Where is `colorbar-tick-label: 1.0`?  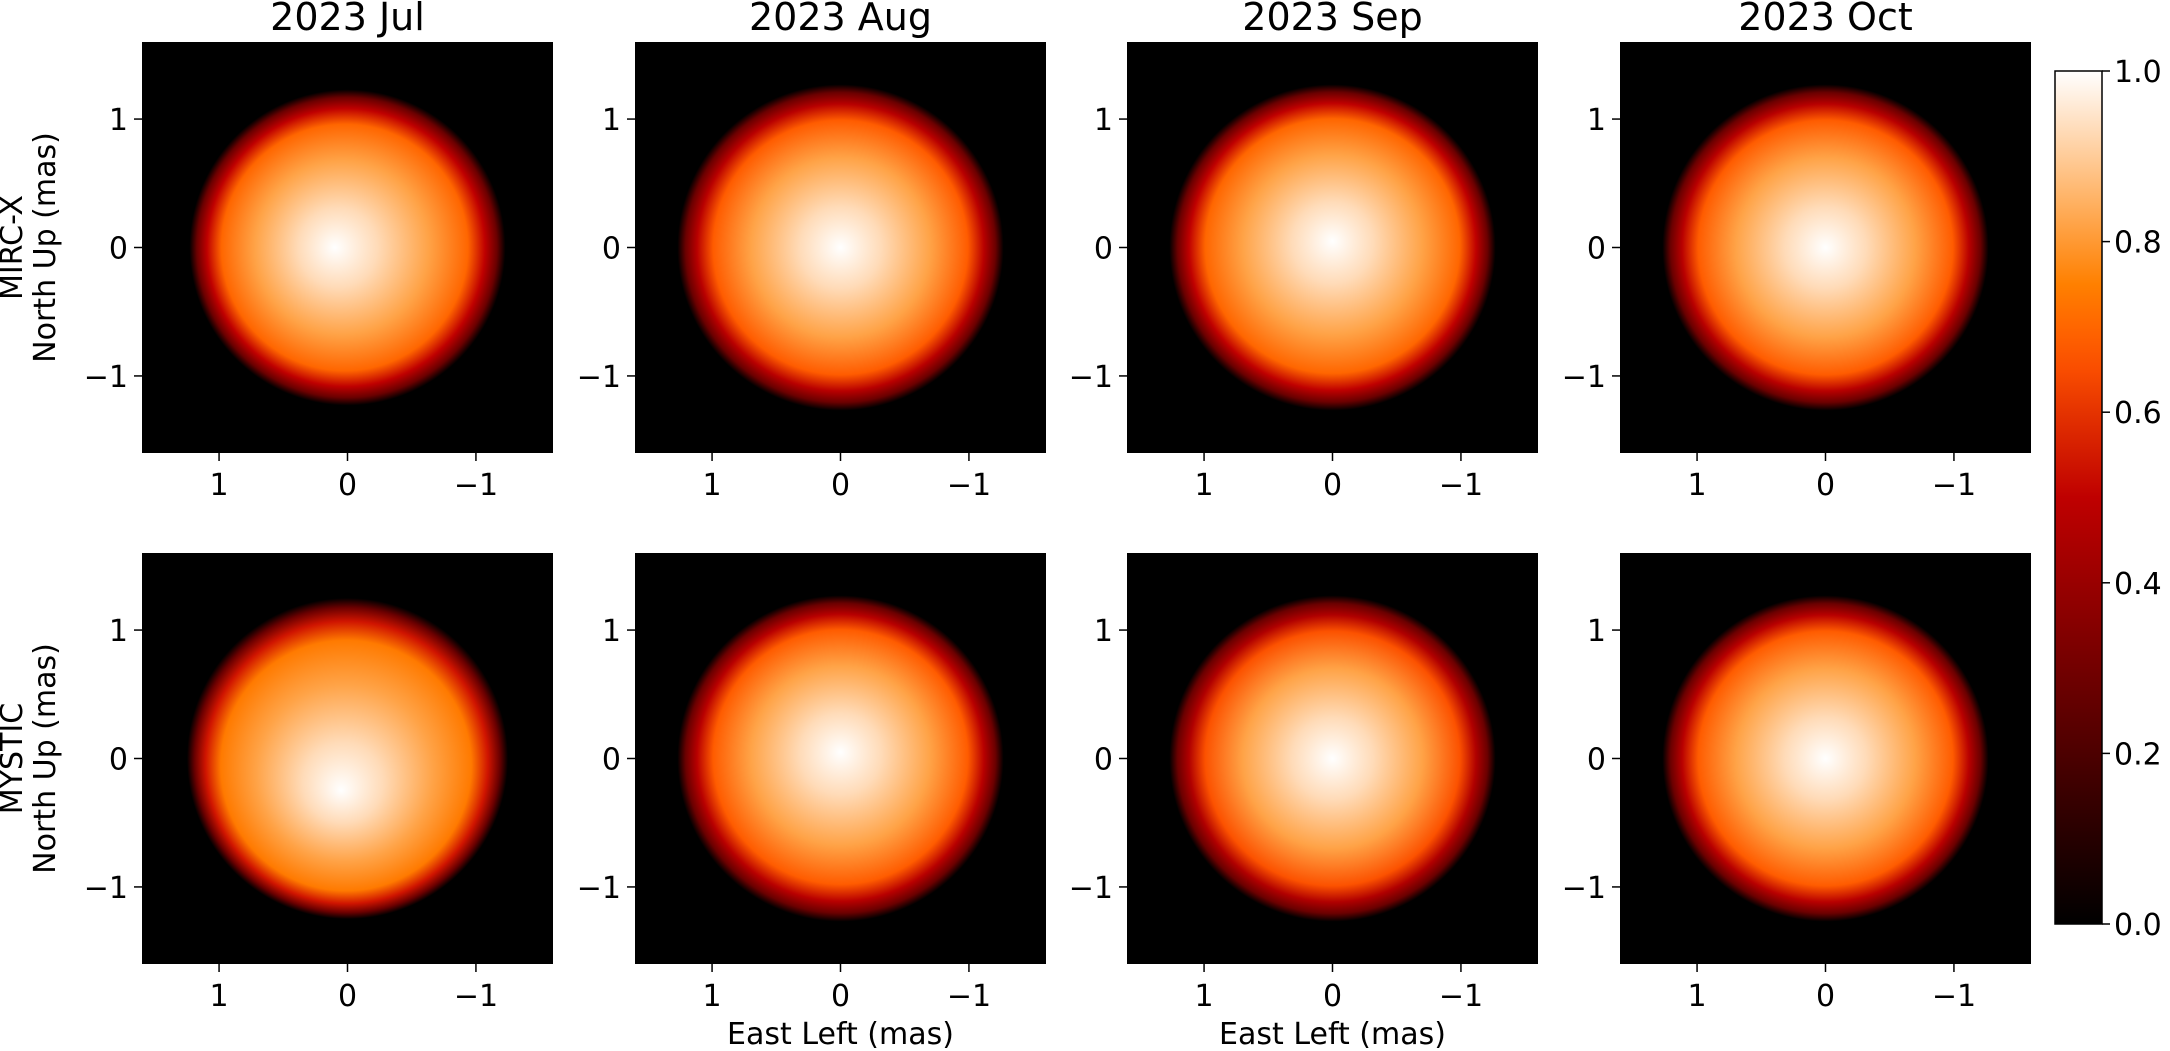 colorbar-tick-label: 1.0 is located at coordinates (2138, 72).